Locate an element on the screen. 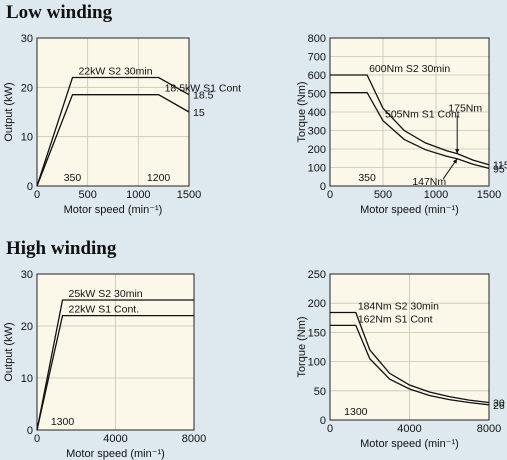 Image resolution: width=507 pixels, height=460 pixels. y-tick-label: 400 is located at coordinates (317, 113).